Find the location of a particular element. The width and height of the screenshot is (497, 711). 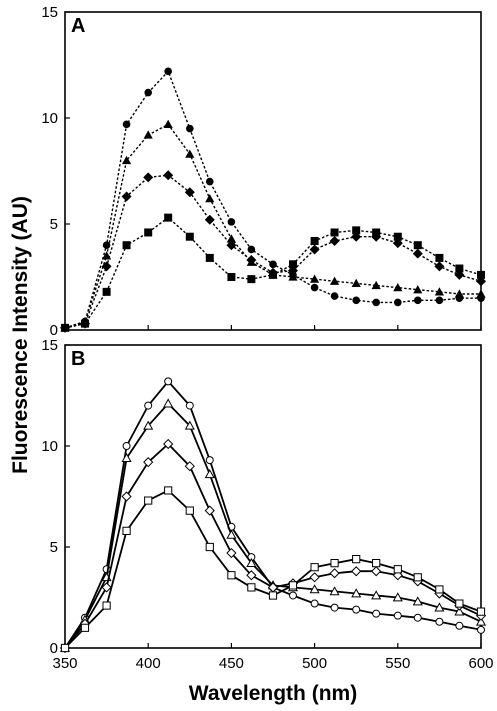

panel-label: B is located at coordinates (78, 359).